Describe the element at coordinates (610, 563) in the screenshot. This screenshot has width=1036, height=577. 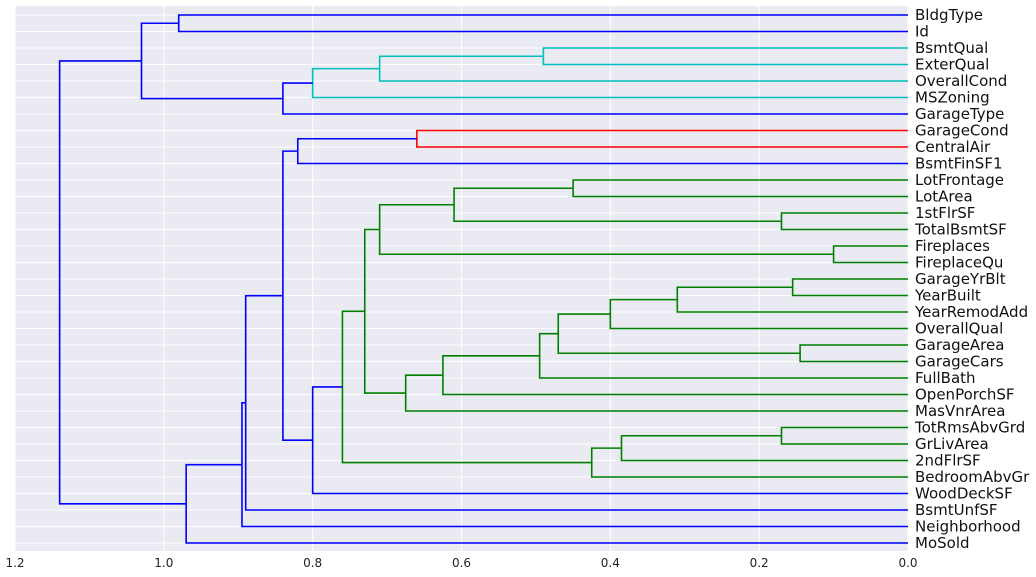
I see `x-tick-label: 0.4` at that location.